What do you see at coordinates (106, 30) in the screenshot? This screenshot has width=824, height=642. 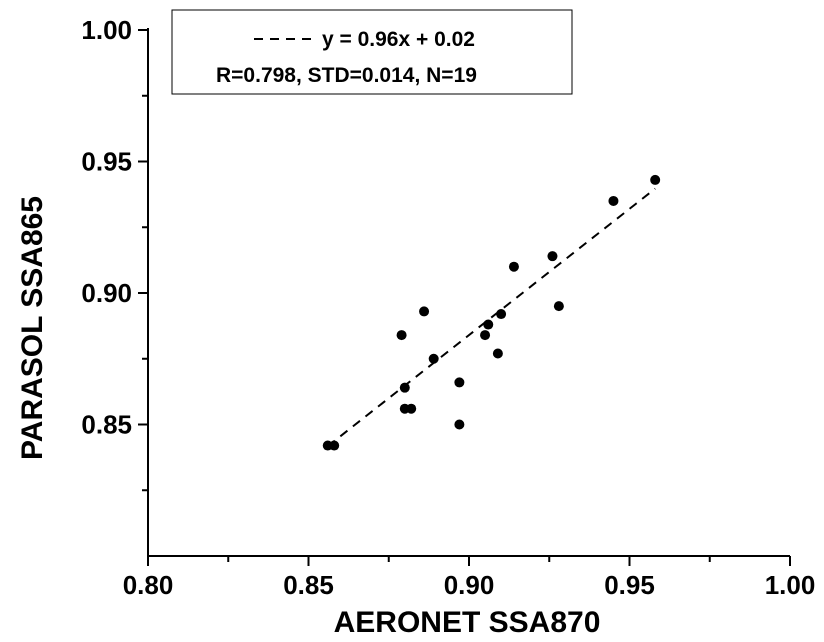 I see `y-tick-label: 1.00` at bounding box center [106, 30].